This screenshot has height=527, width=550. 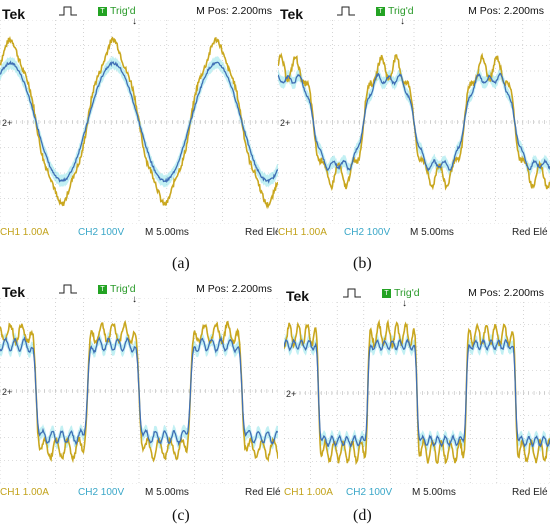 What do you see at coordinates (181, 515) in the screenshot?
I see `caption-c: (c)` at bounding box center [181, 515].